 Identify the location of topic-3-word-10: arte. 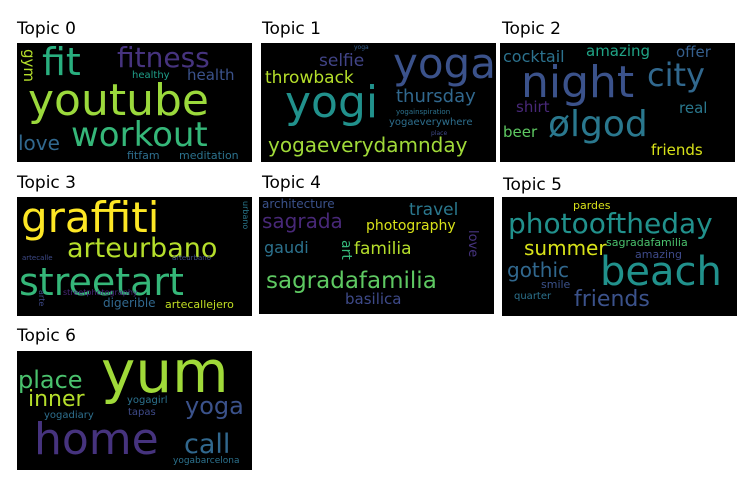
(41, 298).